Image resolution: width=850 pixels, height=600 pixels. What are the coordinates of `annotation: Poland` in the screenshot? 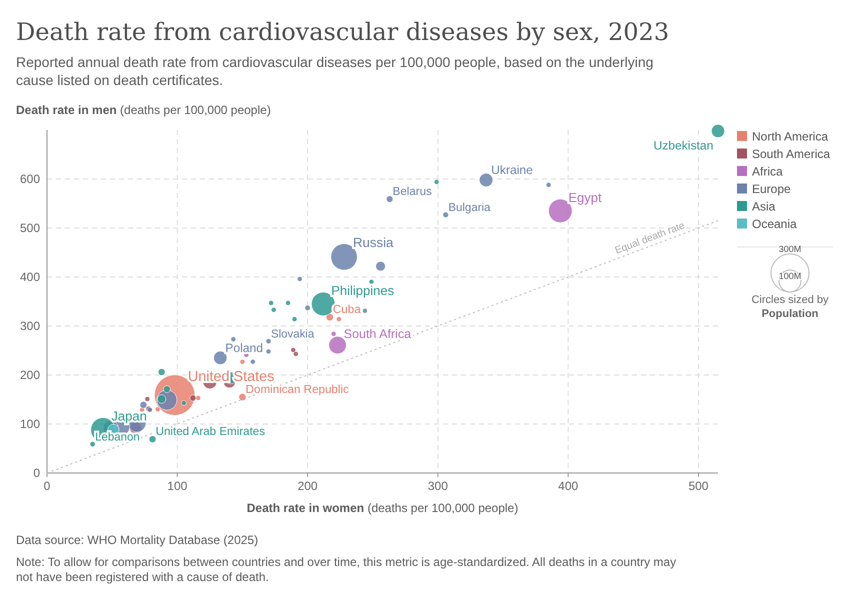 It's located at (244, 347).